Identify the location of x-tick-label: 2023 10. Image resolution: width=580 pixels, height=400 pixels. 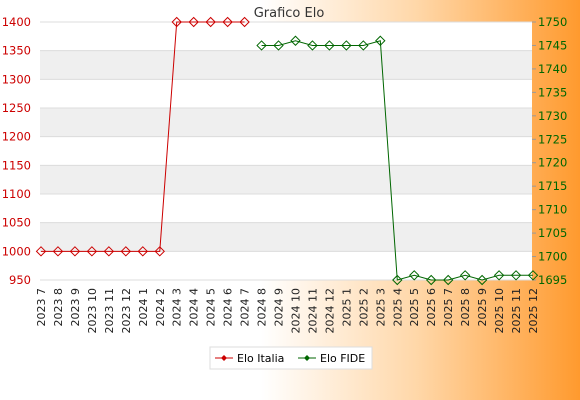
(92, 311).